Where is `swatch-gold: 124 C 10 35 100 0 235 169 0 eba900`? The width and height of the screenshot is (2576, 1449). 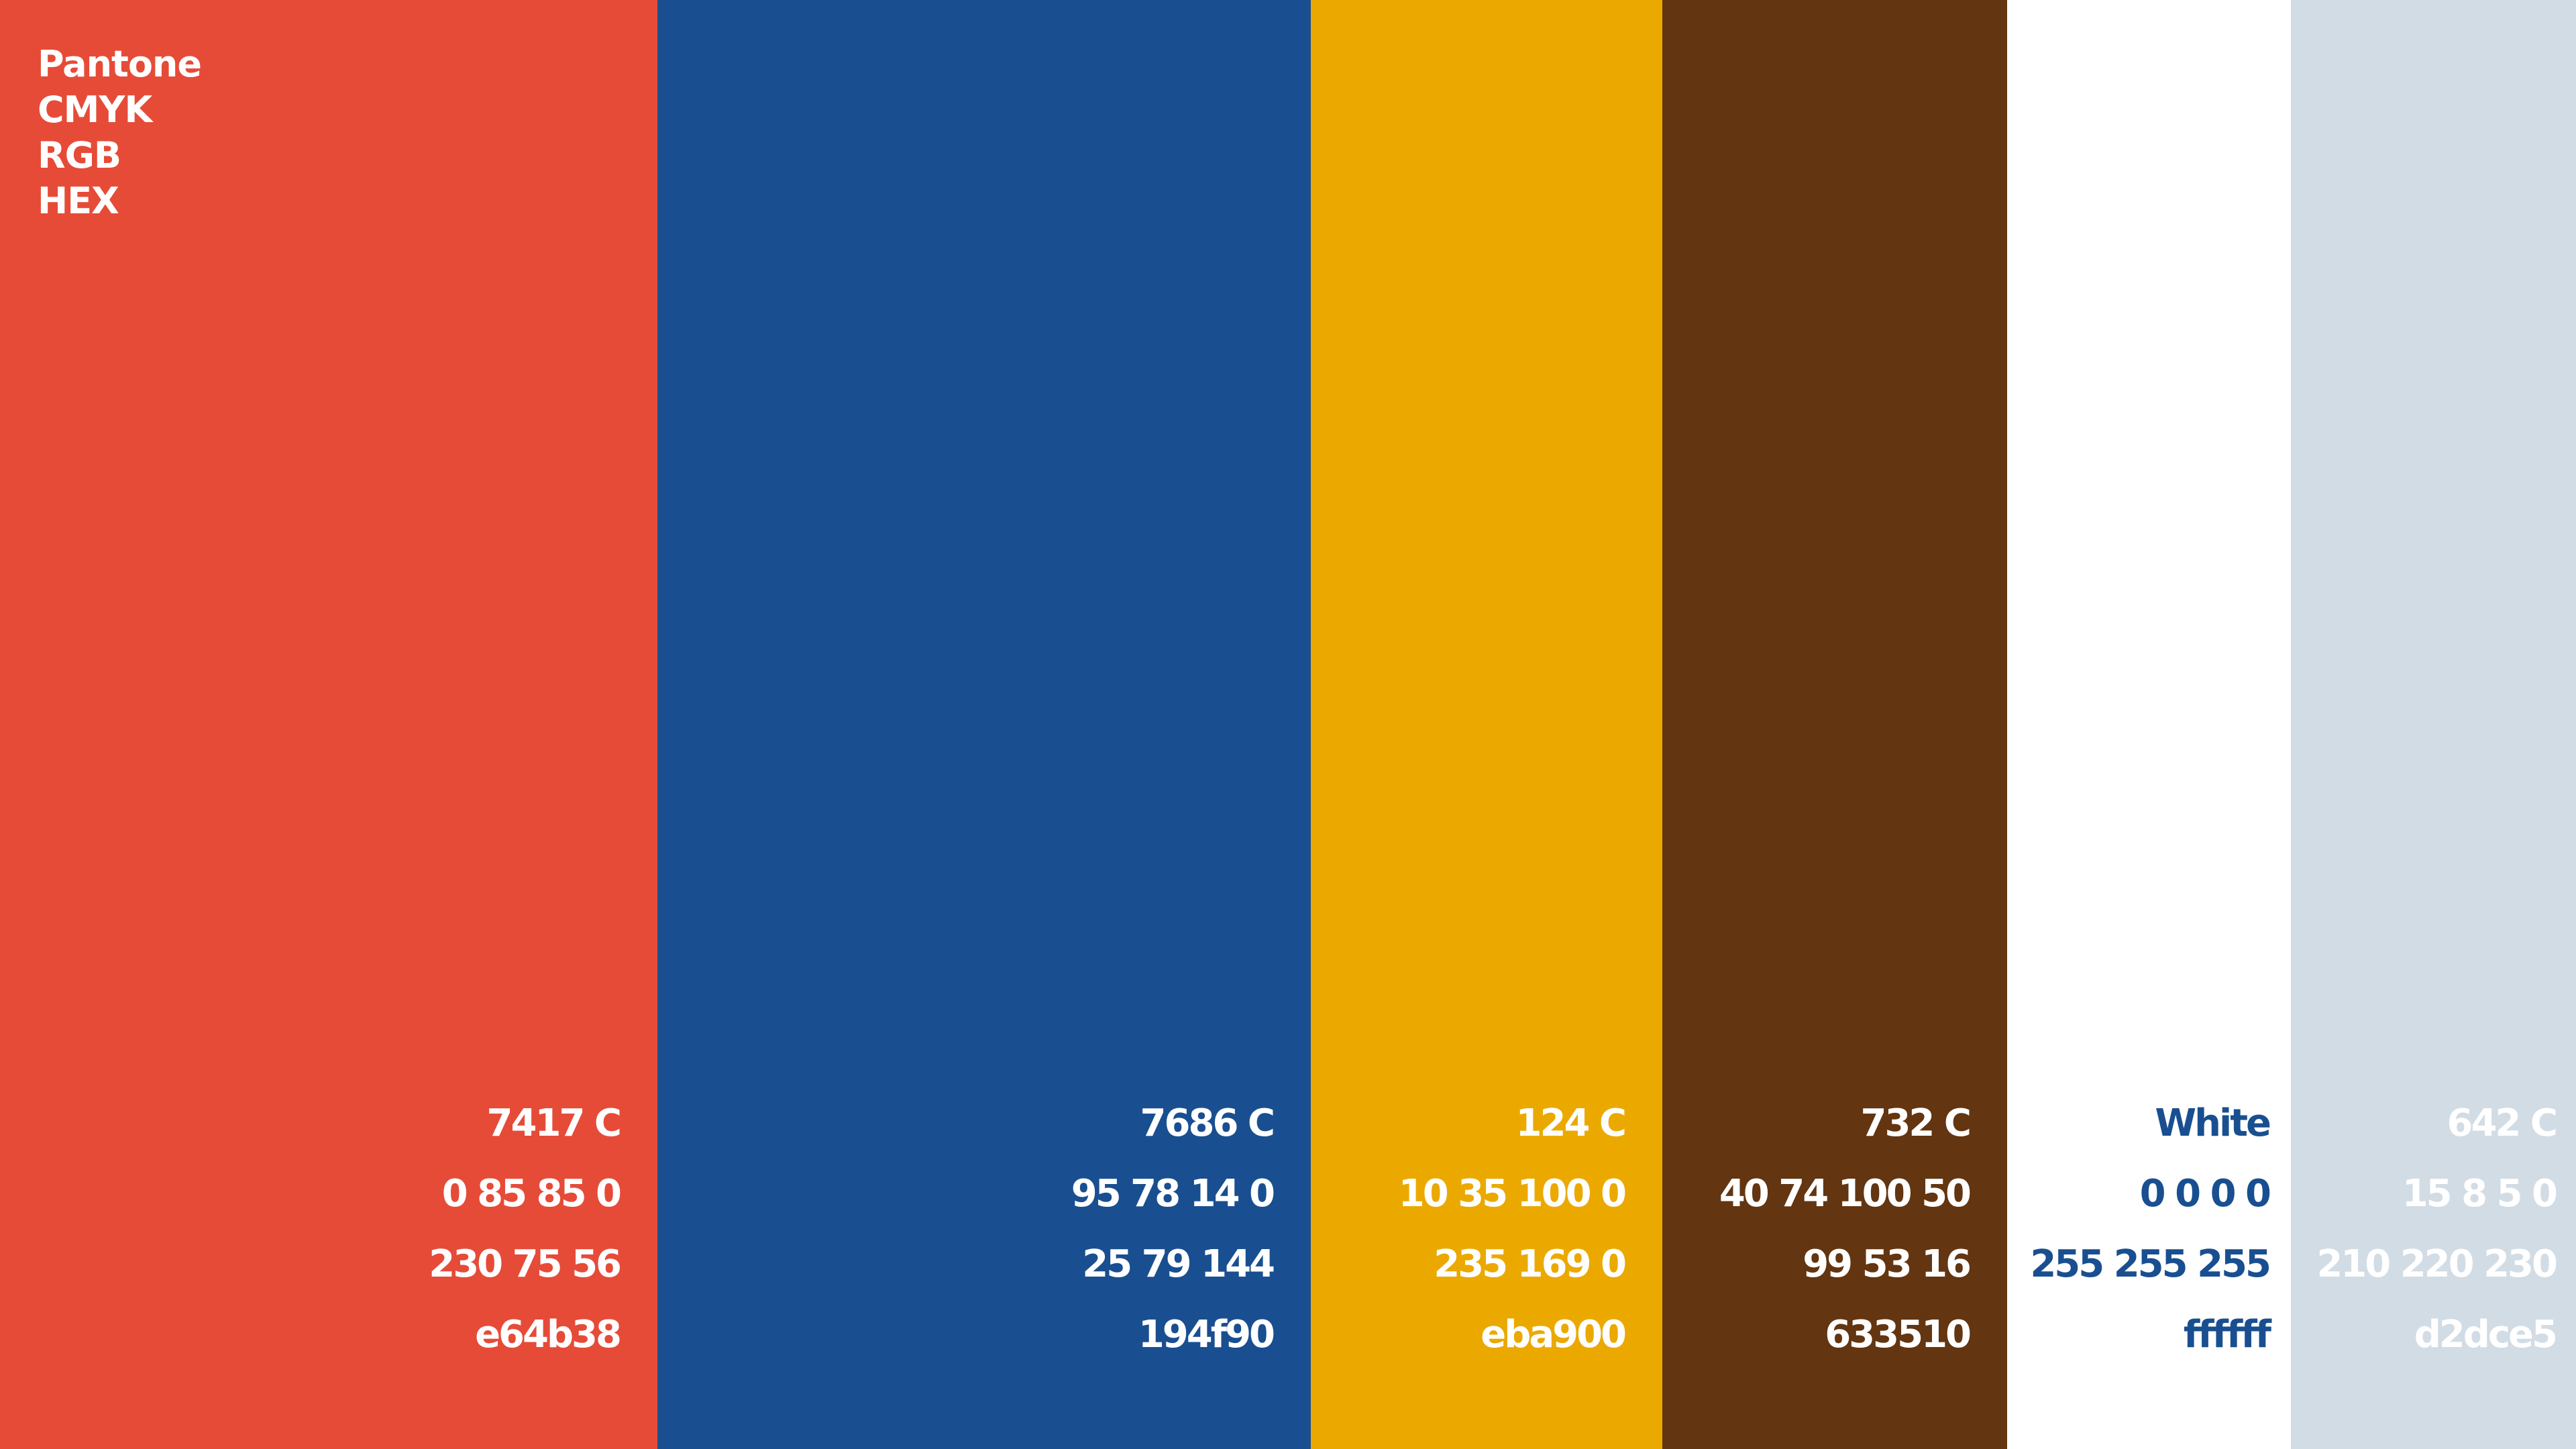 swatch-gold: 124 C 10 35 100 0 235 169 0 eba900 is located at coordinates (1486, 724).